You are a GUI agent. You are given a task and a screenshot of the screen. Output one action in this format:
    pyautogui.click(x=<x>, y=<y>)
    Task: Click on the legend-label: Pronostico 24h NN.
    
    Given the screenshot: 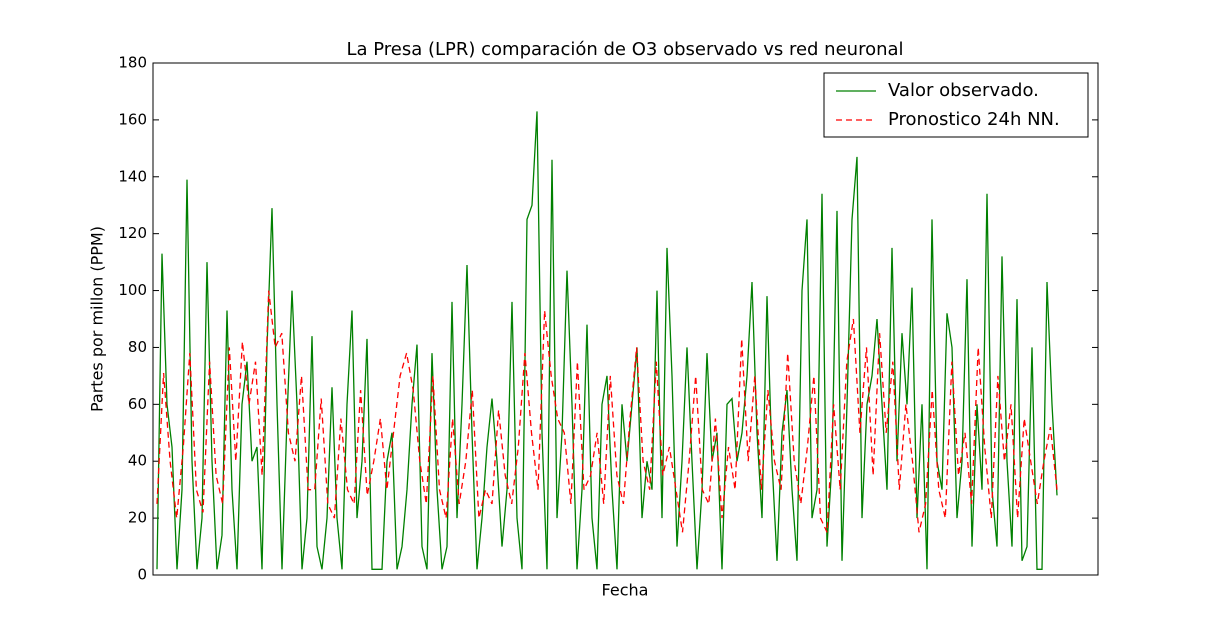 What is the action you would take?
    pyautogui.click(x=974, y=119)
    